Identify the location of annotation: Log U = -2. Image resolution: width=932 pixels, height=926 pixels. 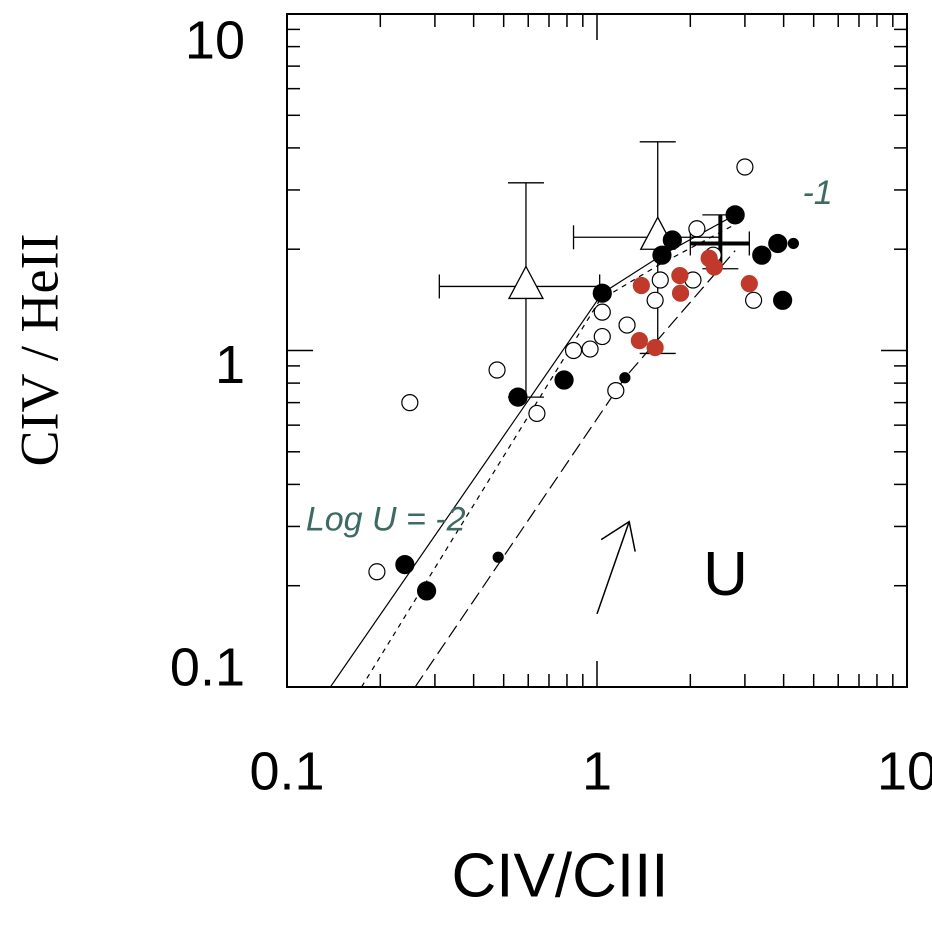
(386, 520).